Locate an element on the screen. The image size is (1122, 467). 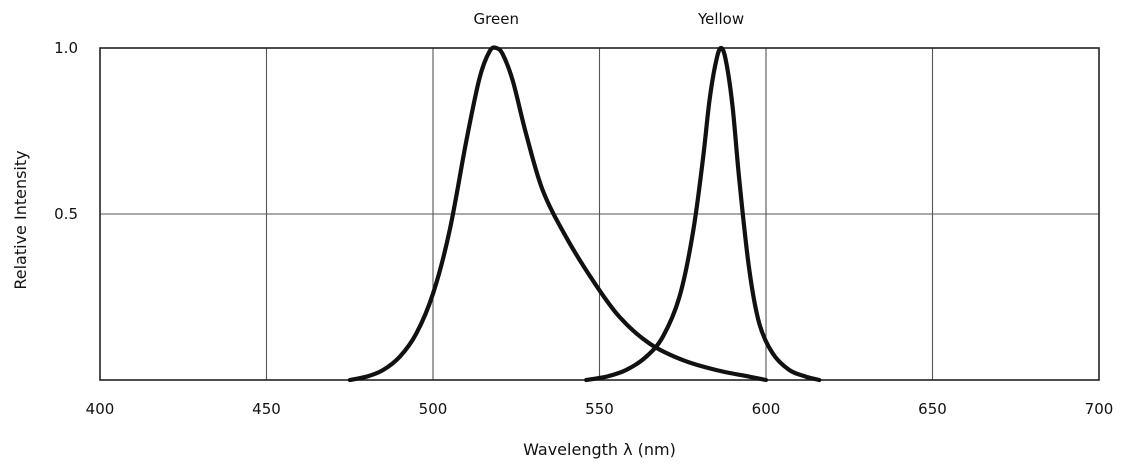
x-tick-label: 400 is located at coordinates (100, 409).